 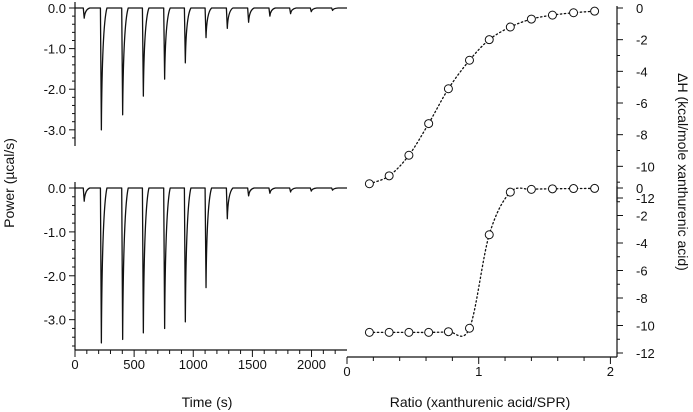 I want to click on iso-bottom-x-tick-label: 1, so click(x=478, y=371).